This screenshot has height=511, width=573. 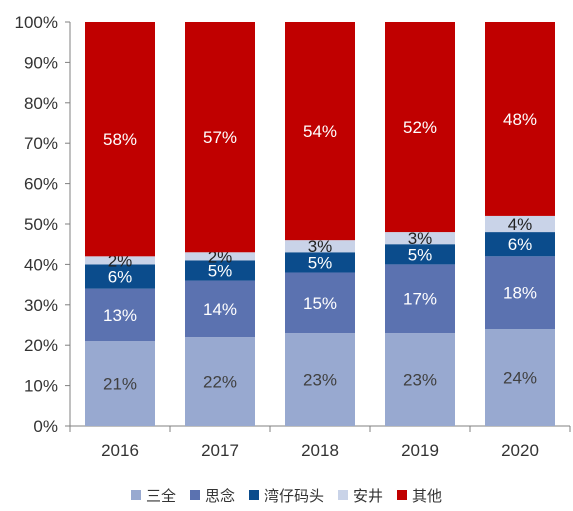 What do you see at coordinates (41, 143) in the screenshot?
I see `y-tick-label: 70%` at bounding box center [41, 143].